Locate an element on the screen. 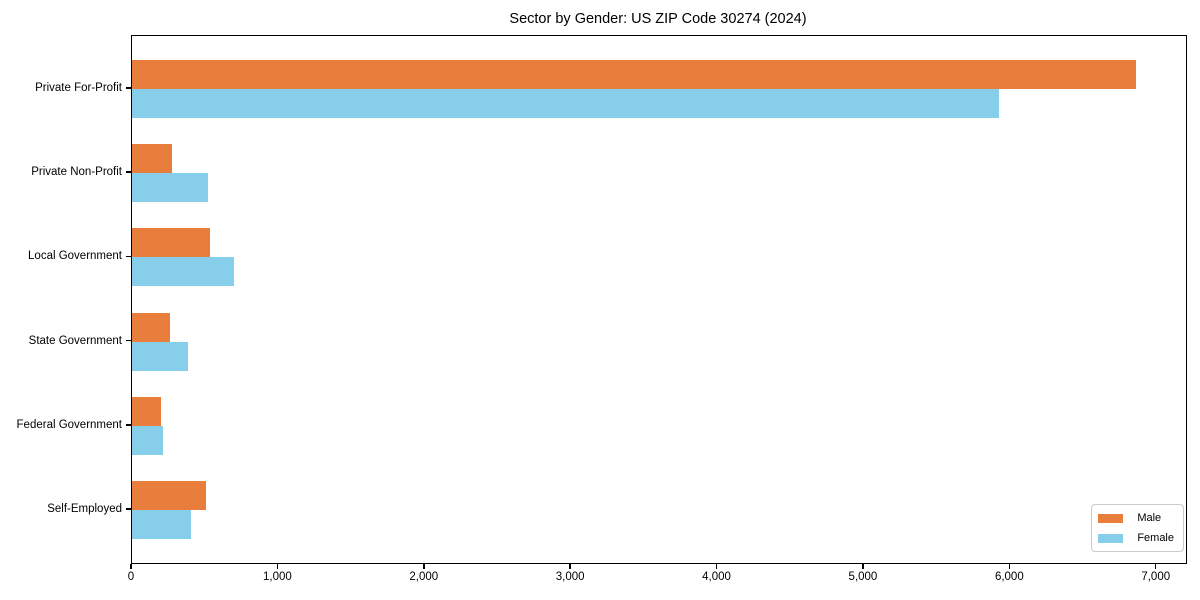 The height and width of the screenshot is (600, 1200). legend-swatch-female is located at coordinates (1111, 538).